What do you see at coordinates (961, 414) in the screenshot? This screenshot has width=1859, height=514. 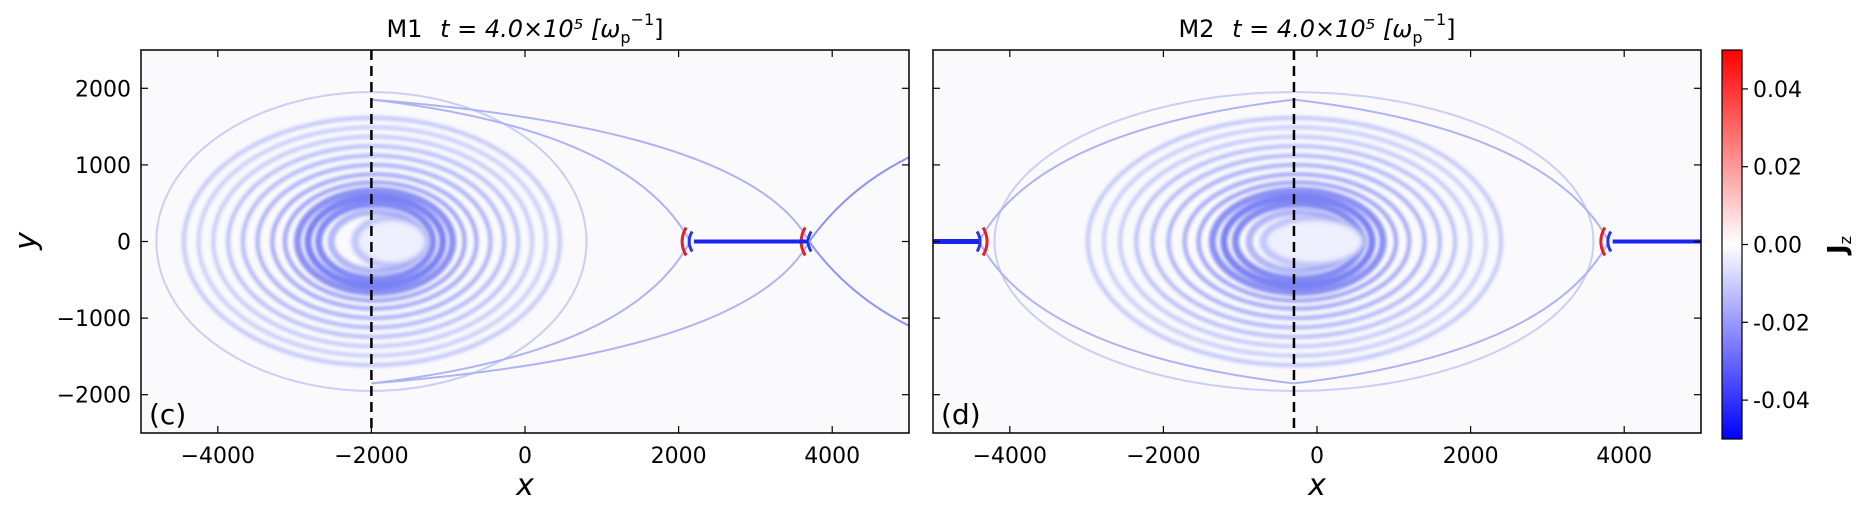 I see `panel-tag-d: (d)` at bounding box center [961, 414].